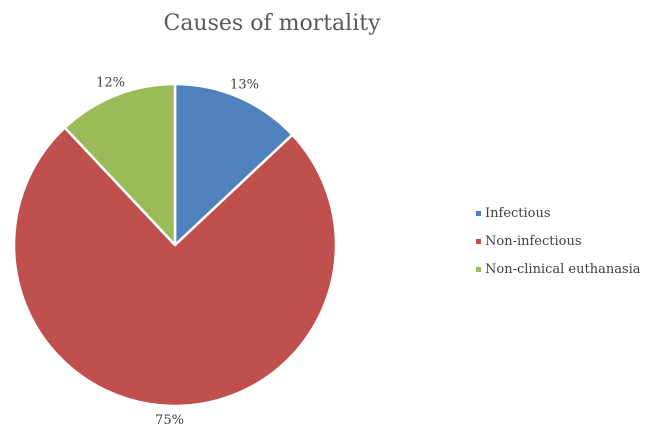 The width and height of the screenshot is (650, 447). What do you see at coordinates (533, 241) in the screenshot?
I see `legend-label: Non-infectious` at bounding box center [533, 241].